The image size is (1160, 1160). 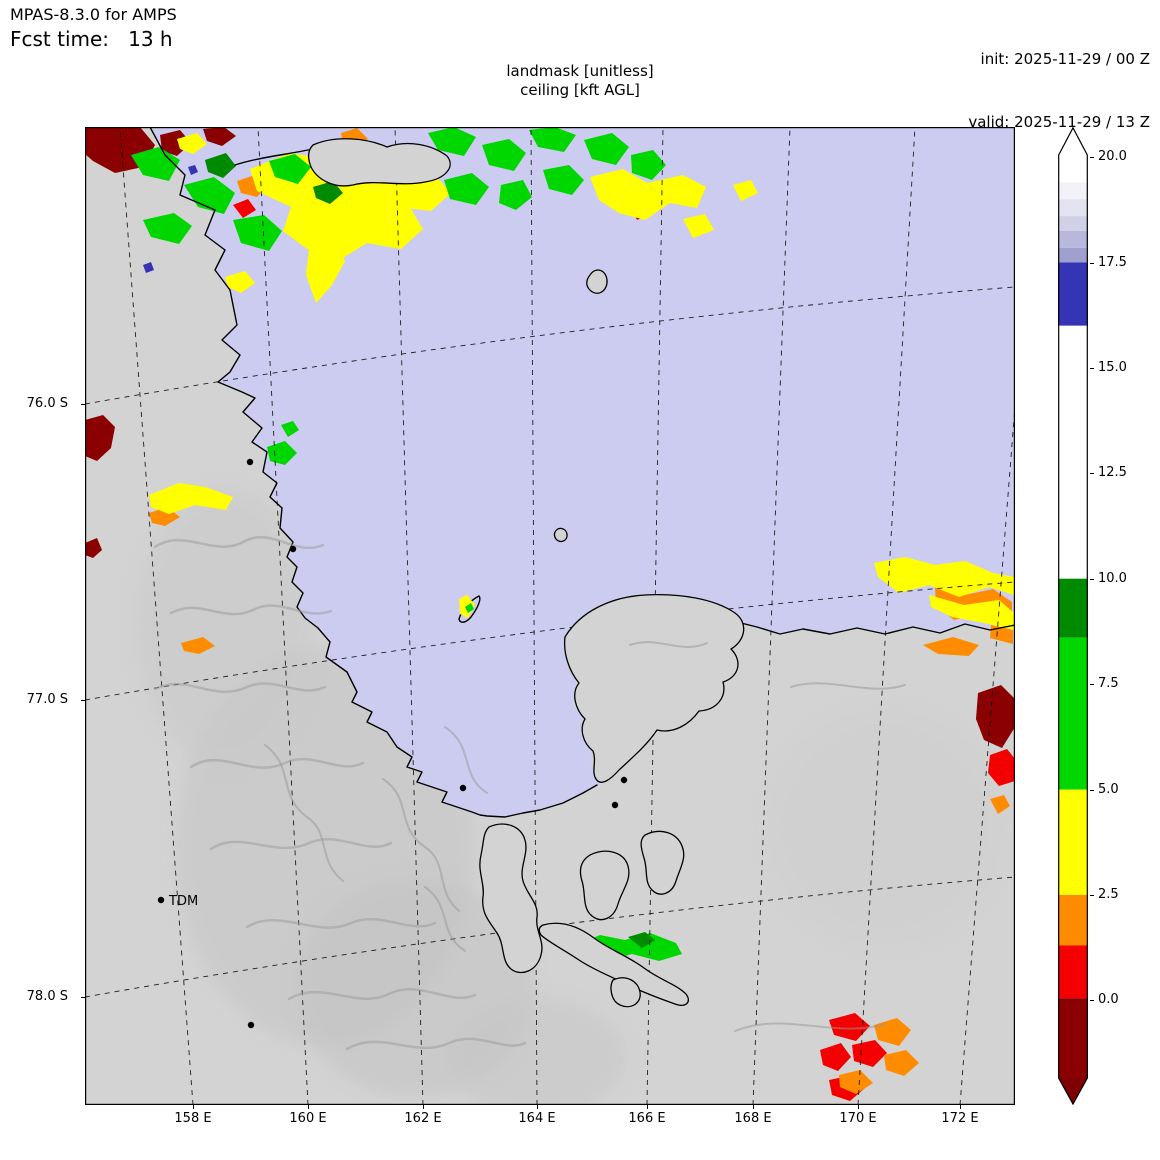 I want to click on colorbar-tick-label: 17.5, so click(x=1112, y=262).